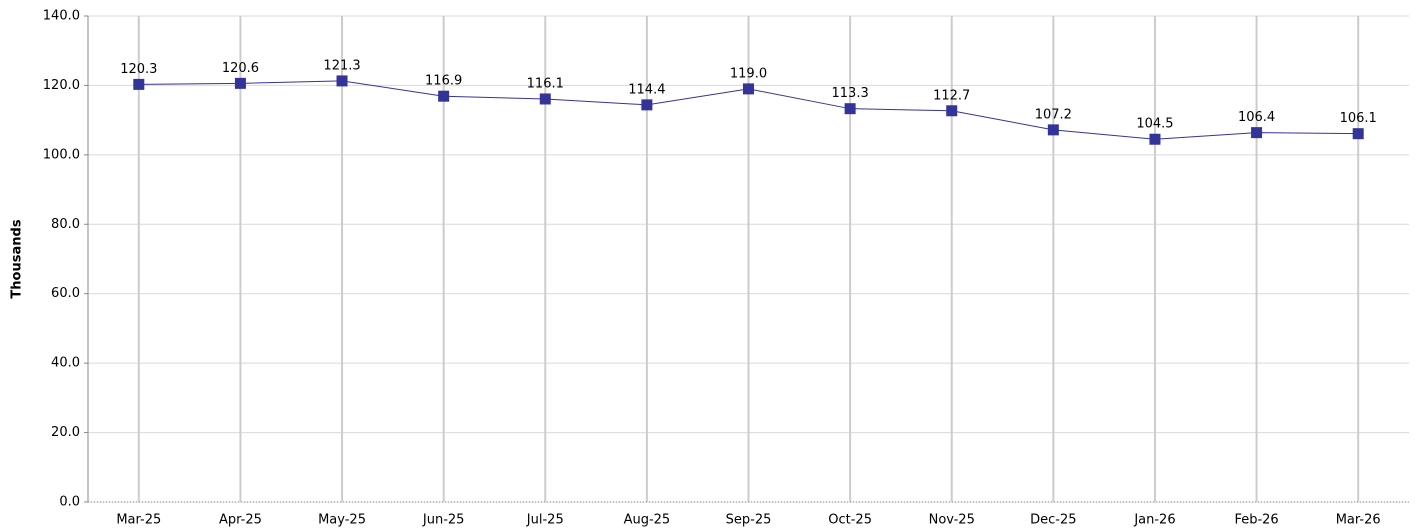 Image resolution: width=1417 pixels, height=532 pixels. What do you see at coordinates (342, 520) in the screenshot?
I see `x-tick-label: May-25` at bounding box center [342, 520].